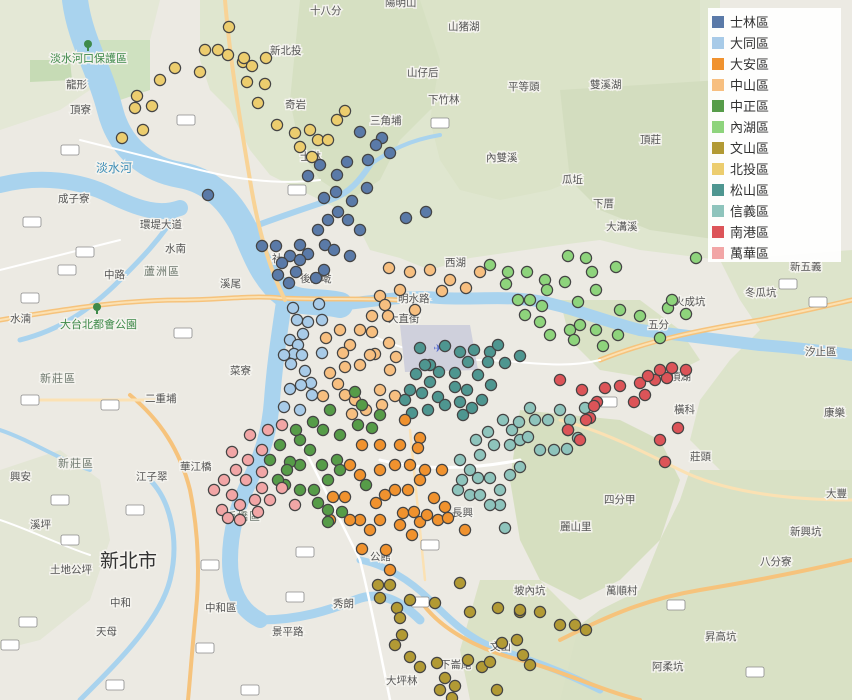 The height and width of the screenshot is (700, 852). What do you see at coordinates (776, 210) in the screenshot?
I see `legend-item: 信義區` at bounding box center [776, 210].